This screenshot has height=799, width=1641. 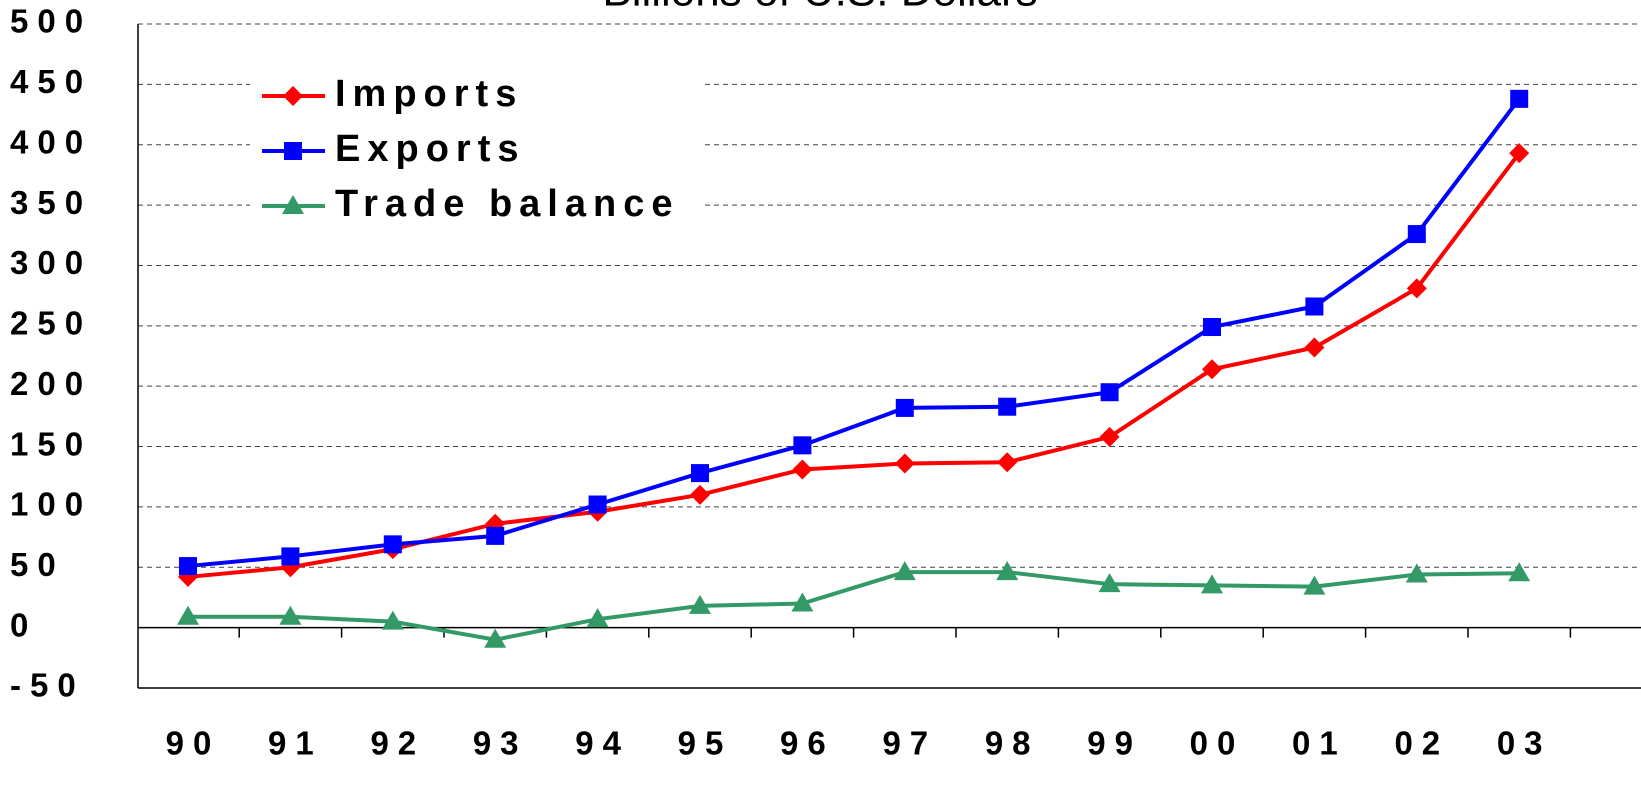 What do you see at coordinates (429, 94) in the screenshot?
I see `legend-label: Imports` at bounding box center [429, 94].